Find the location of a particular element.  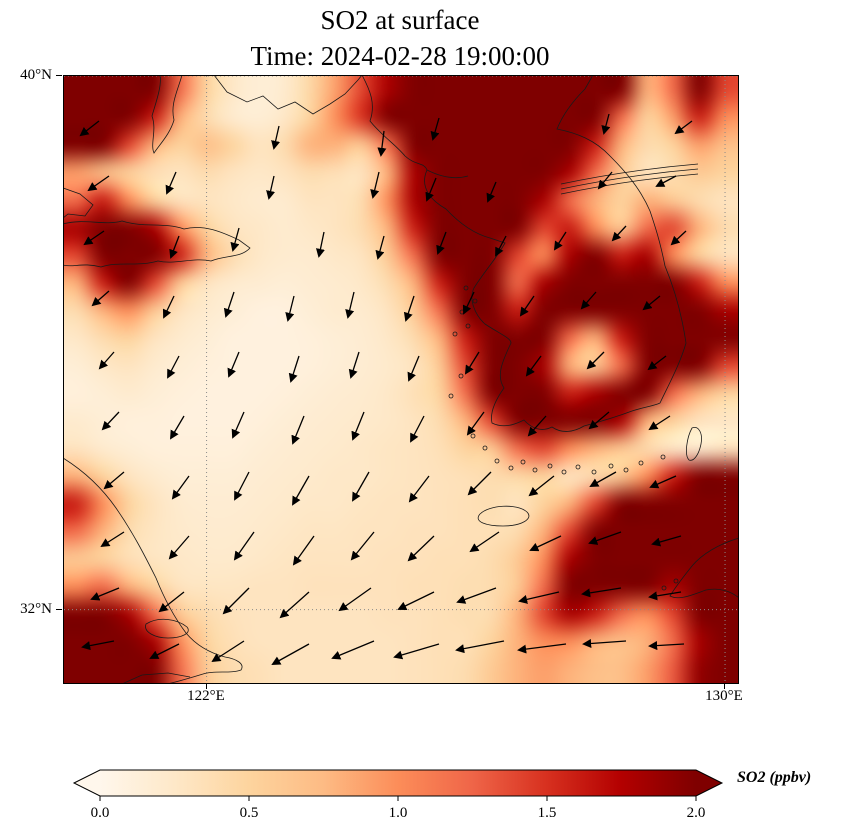

colorbar-ticks: 0.0 0.5 1.0 1.5 2.0 is located at coordinates (398, 808).